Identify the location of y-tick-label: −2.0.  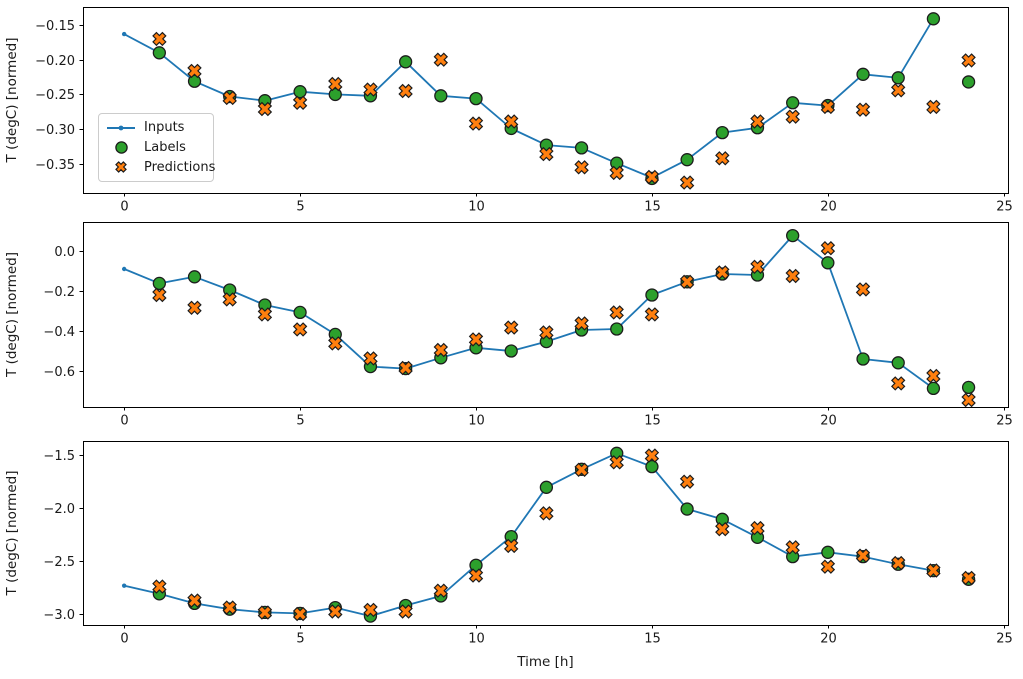
(59, 509).